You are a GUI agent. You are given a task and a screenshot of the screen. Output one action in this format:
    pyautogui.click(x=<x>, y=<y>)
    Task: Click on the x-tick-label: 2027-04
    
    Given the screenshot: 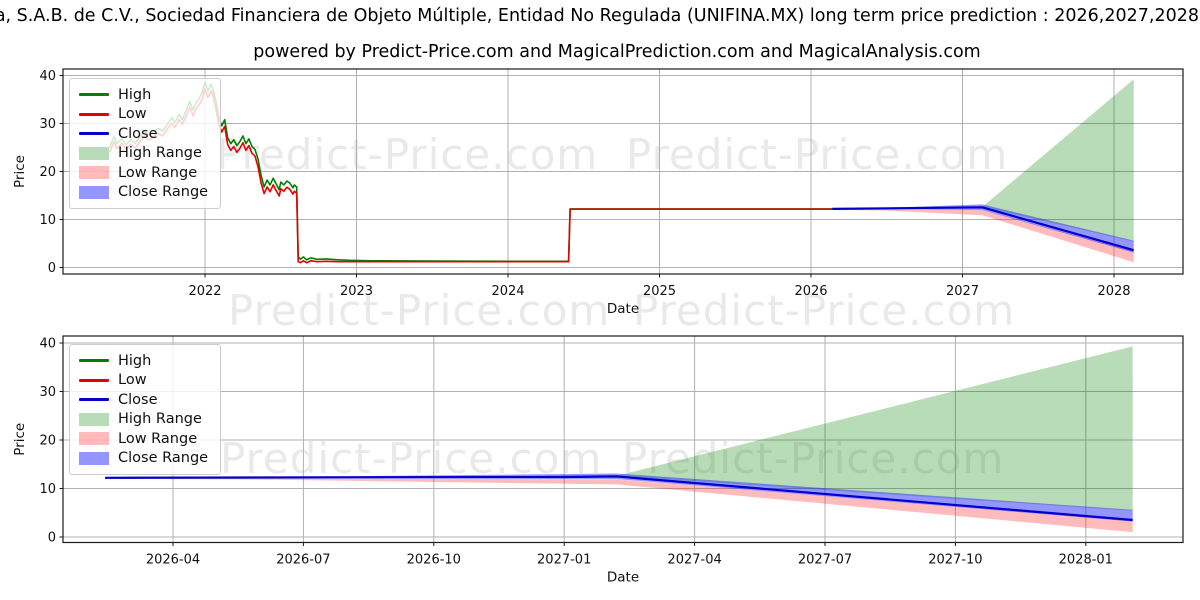 What is the action you would take?
    pyautogui.click(x=694, y=560)
    